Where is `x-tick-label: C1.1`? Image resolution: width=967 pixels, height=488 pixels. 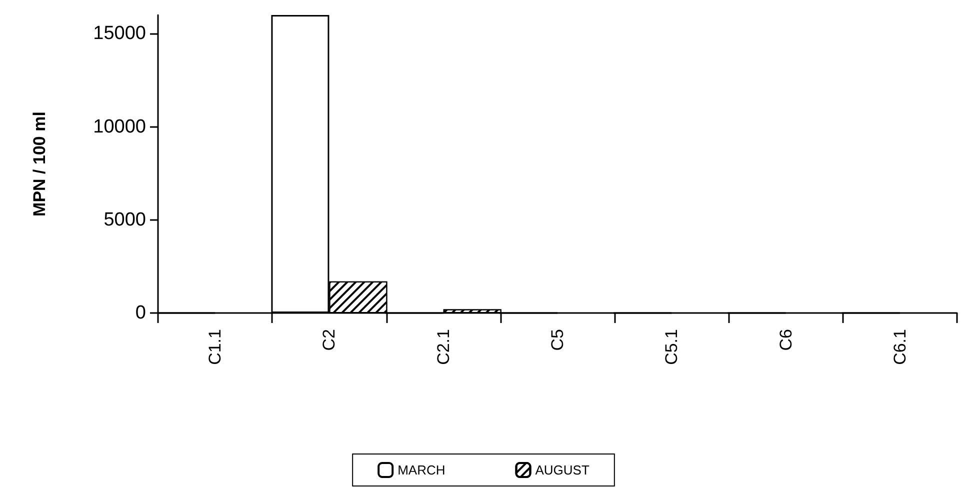
x-tick-label: C1.1 is located at coordinates (215, 347).